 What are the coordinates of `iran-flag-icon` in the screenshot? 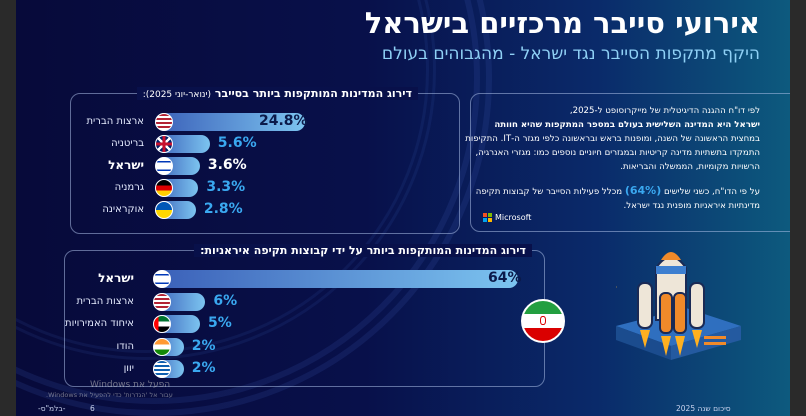 It's located at (543, 321).